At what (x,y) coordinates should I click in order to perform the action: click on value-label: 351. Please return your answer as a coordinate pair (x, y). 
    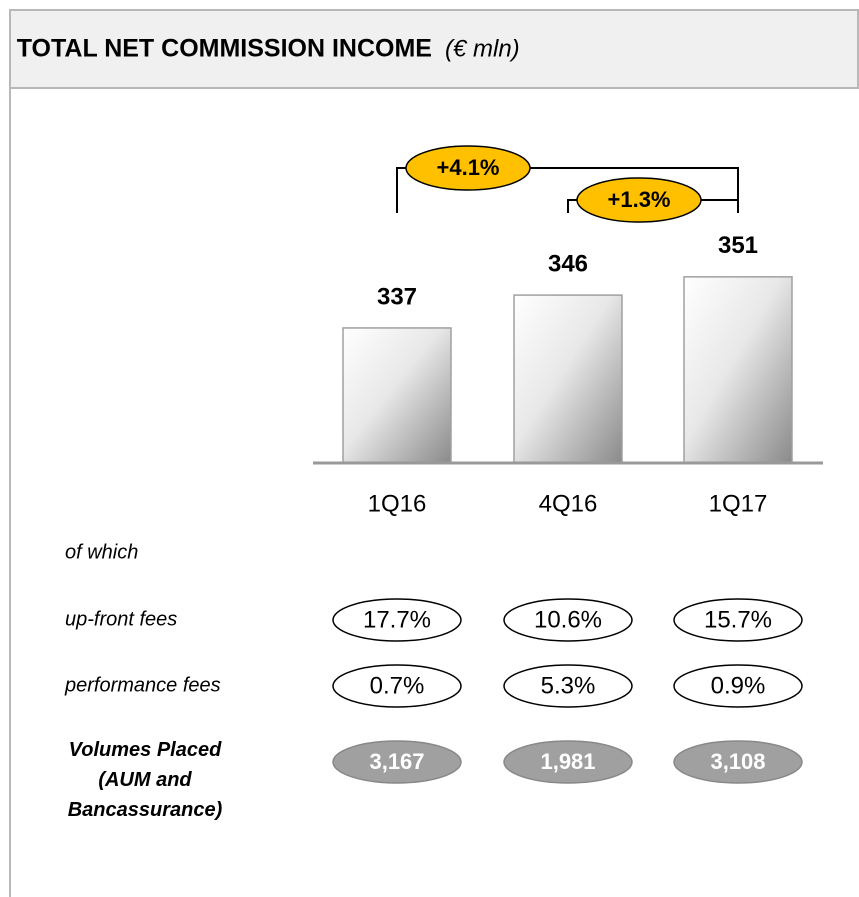
    Looking at the image, I should click on (738, 245).